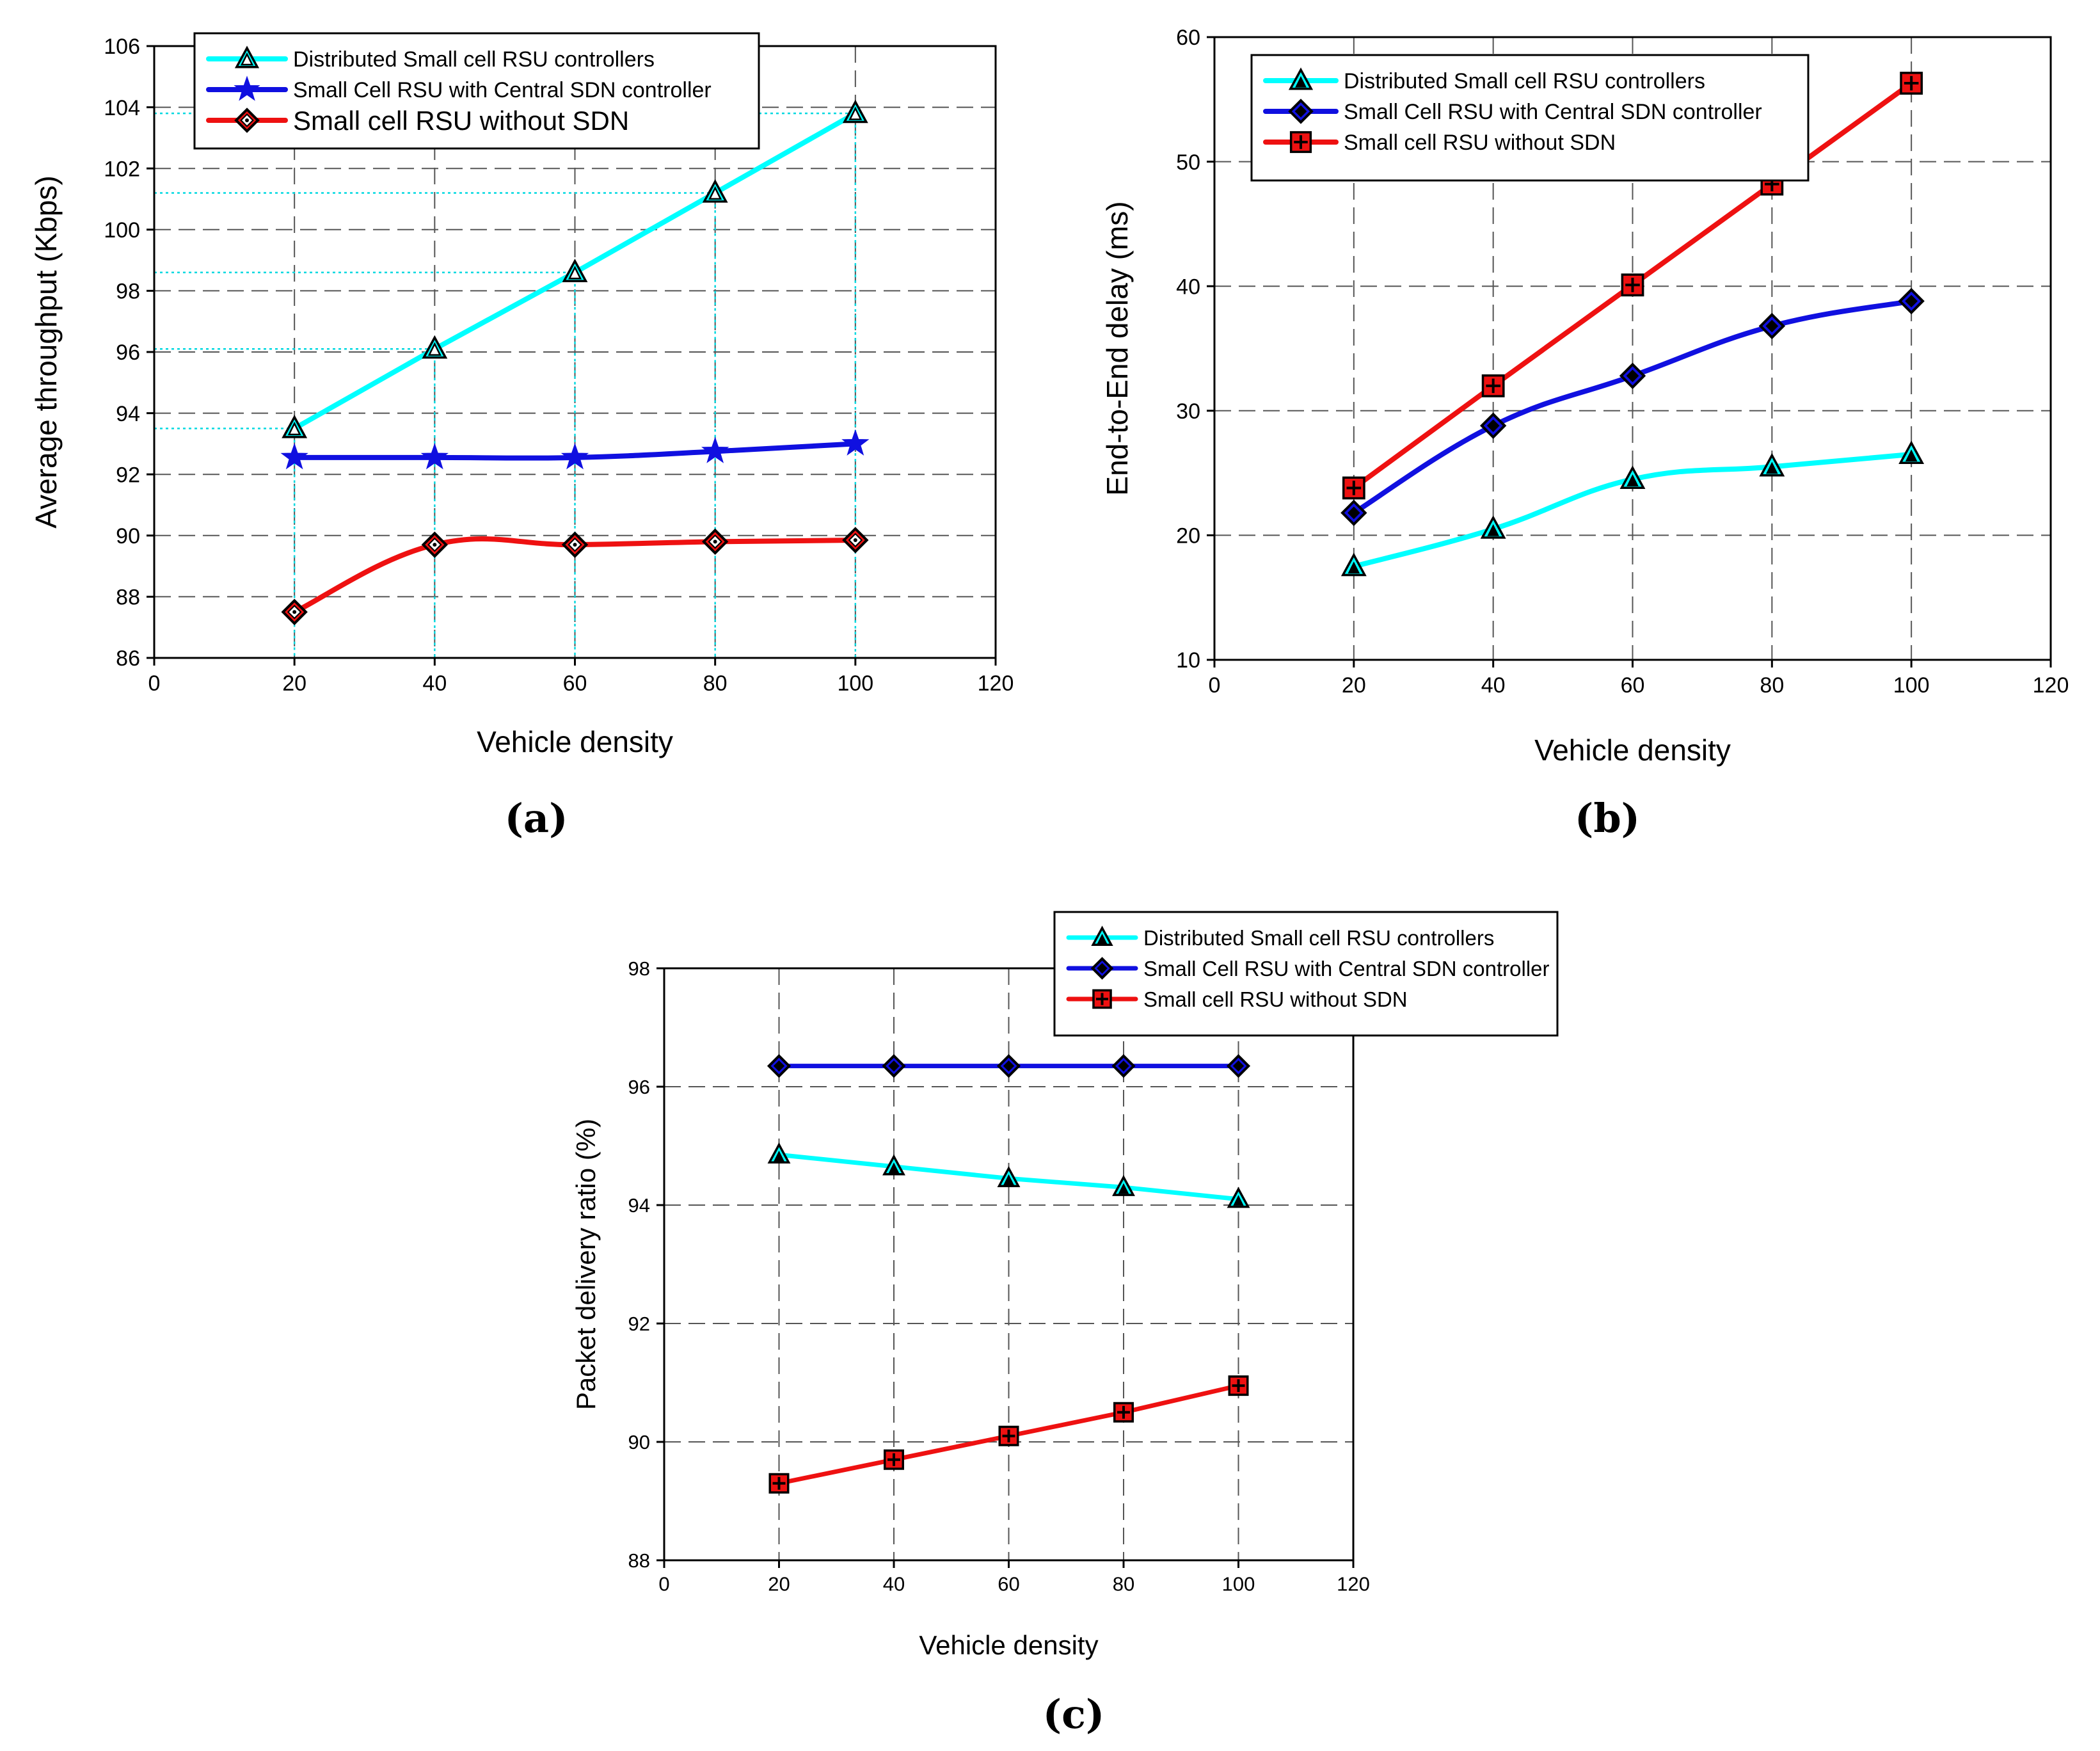 The height and width of the screenshot is (1751, 2100). I want to click on y-tick-label: 88, so click(639, 1560).